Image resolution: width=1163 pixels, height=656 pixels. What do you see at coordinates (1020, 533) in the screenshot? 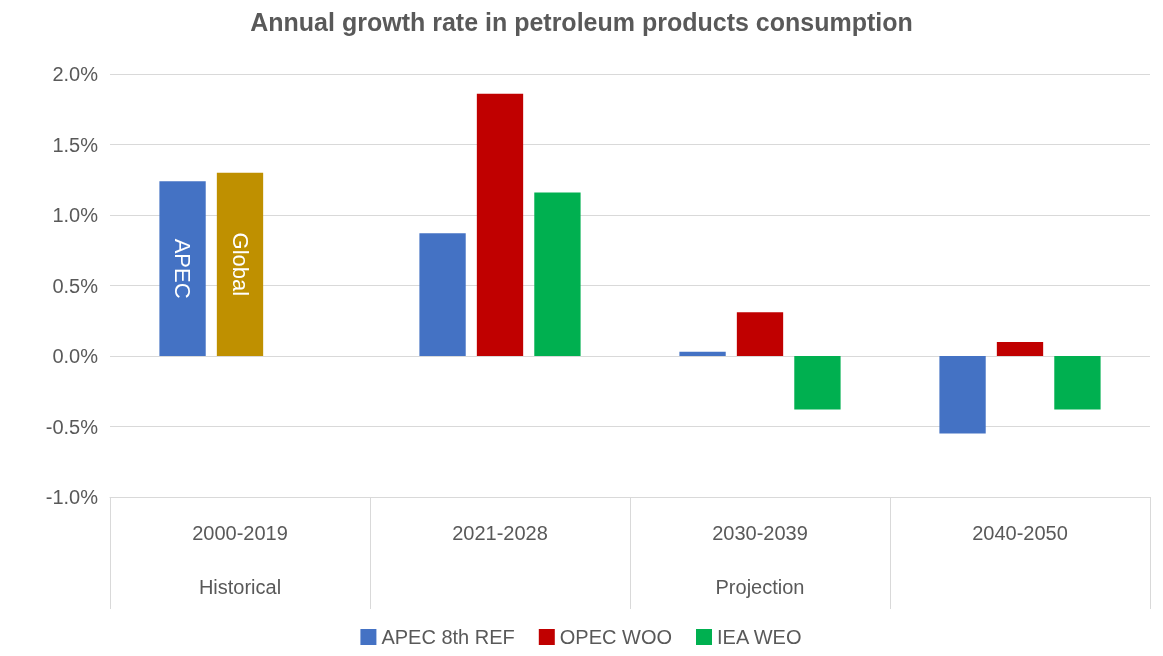
I see `x-tick-label: 2040-2050` at bounding box center [1020, 533].